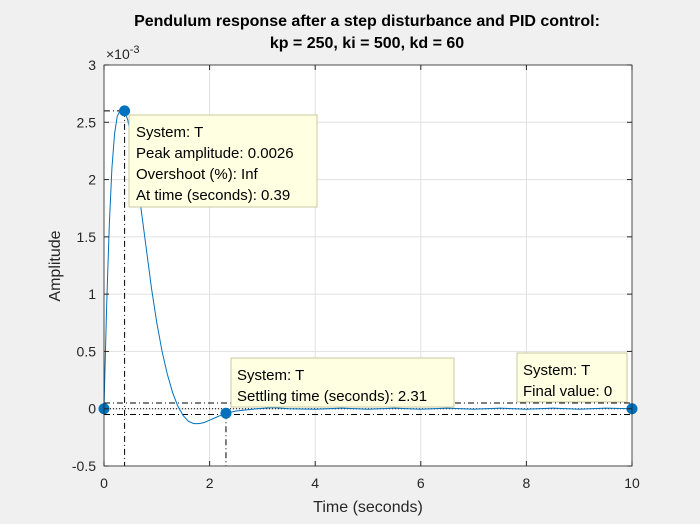 This screenshot has height=524, width=700. I want to click on datatip-settling: System: T Settling time (seconds): 2.31, so click(342, 382).